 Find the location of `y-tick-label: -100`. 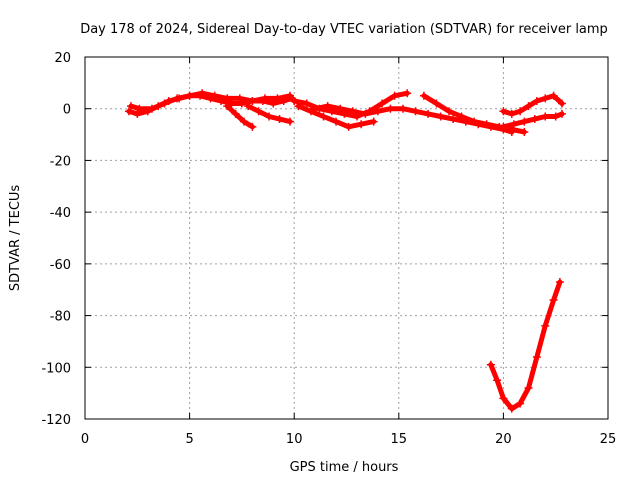

y-tick-label: -100 is located at coordinates (56, 368).